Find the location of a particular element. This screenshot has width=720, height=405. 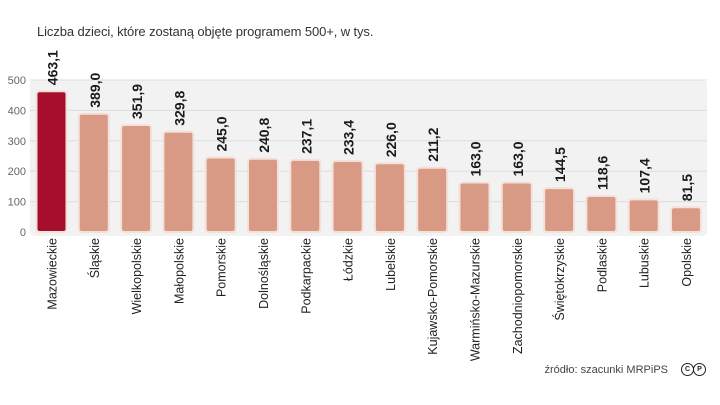

category-label: Zachodniopomorskie is located at coordinates (518, 296).